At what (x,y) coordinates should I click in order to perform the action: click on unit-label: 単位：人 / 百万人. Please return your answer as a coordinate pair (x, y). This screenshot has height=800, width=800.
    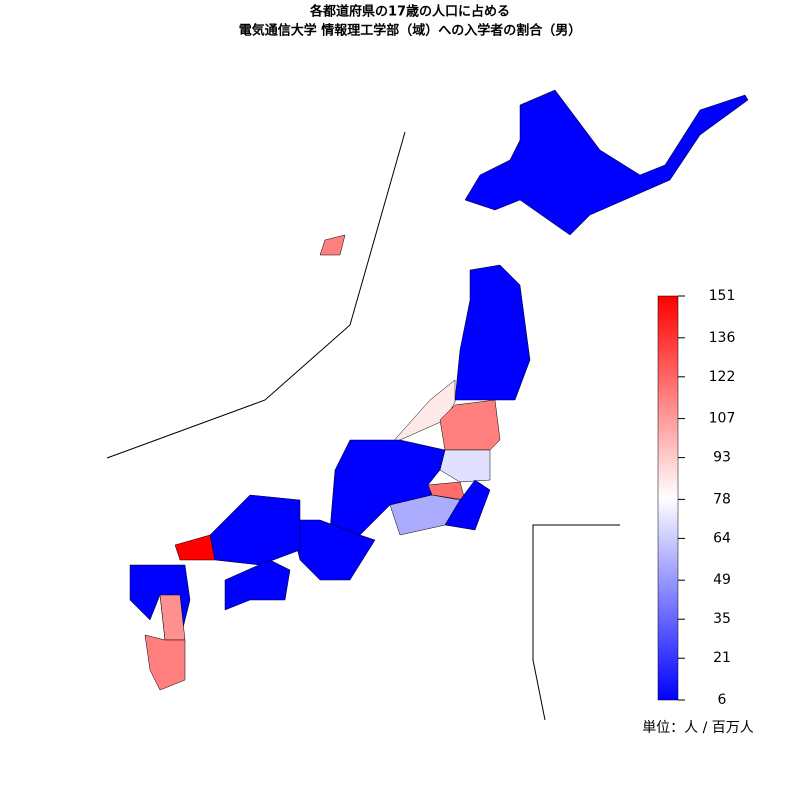
    Looking at the image, I should click on (698, 728).